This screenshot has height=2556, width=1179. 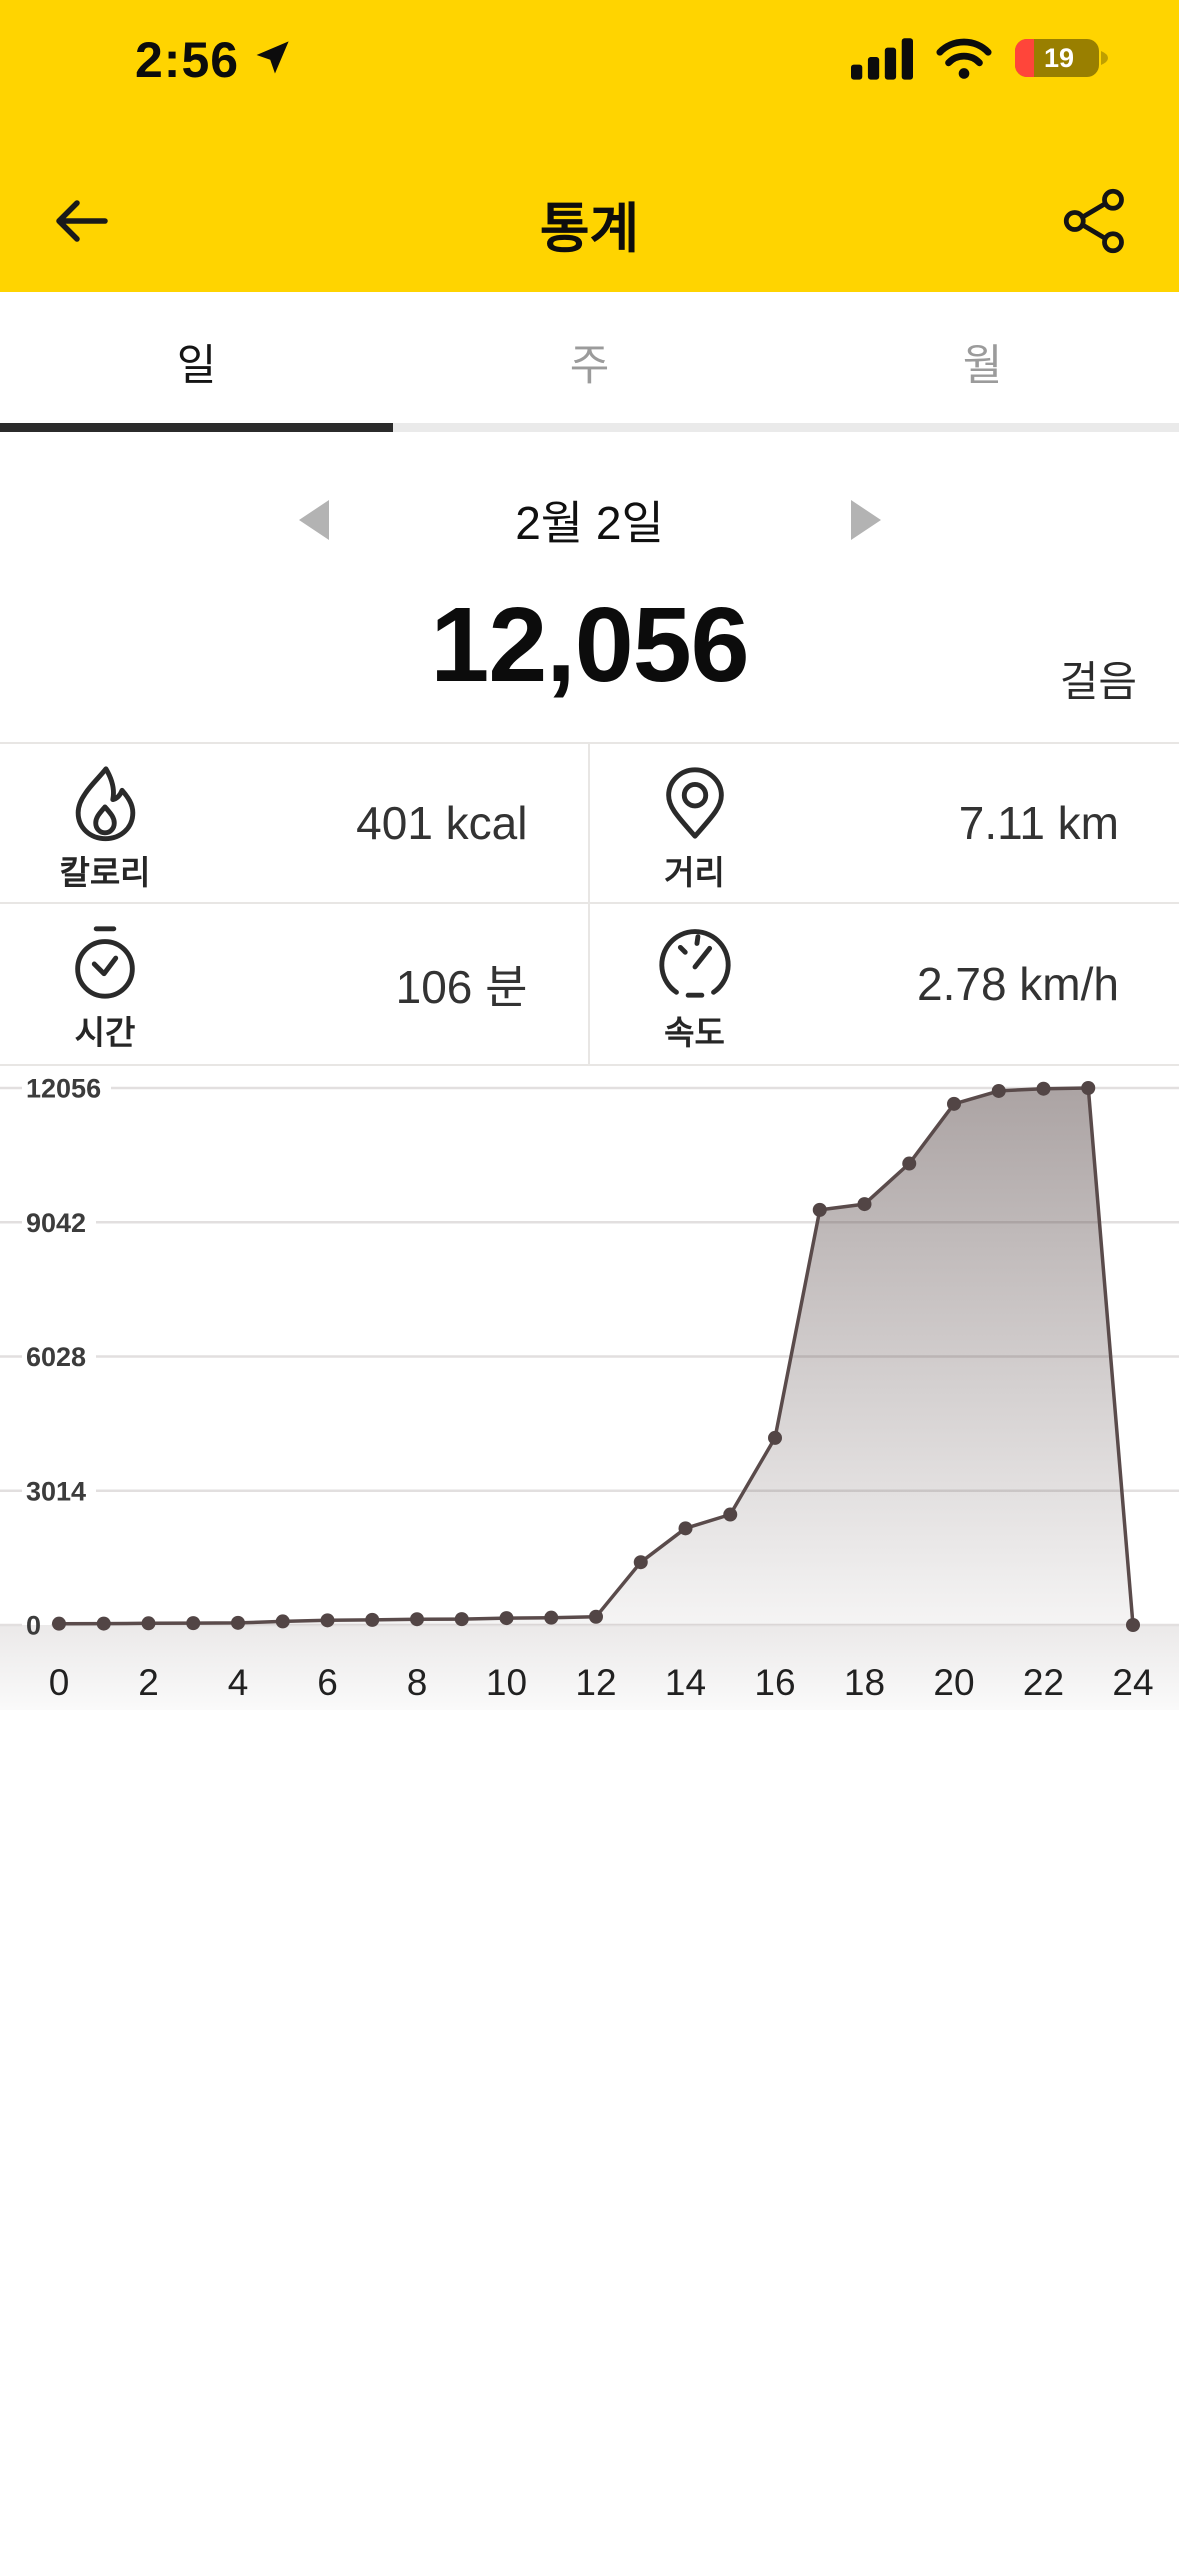 I want to click on svg-text: 6, so click(x=327, y=1682).